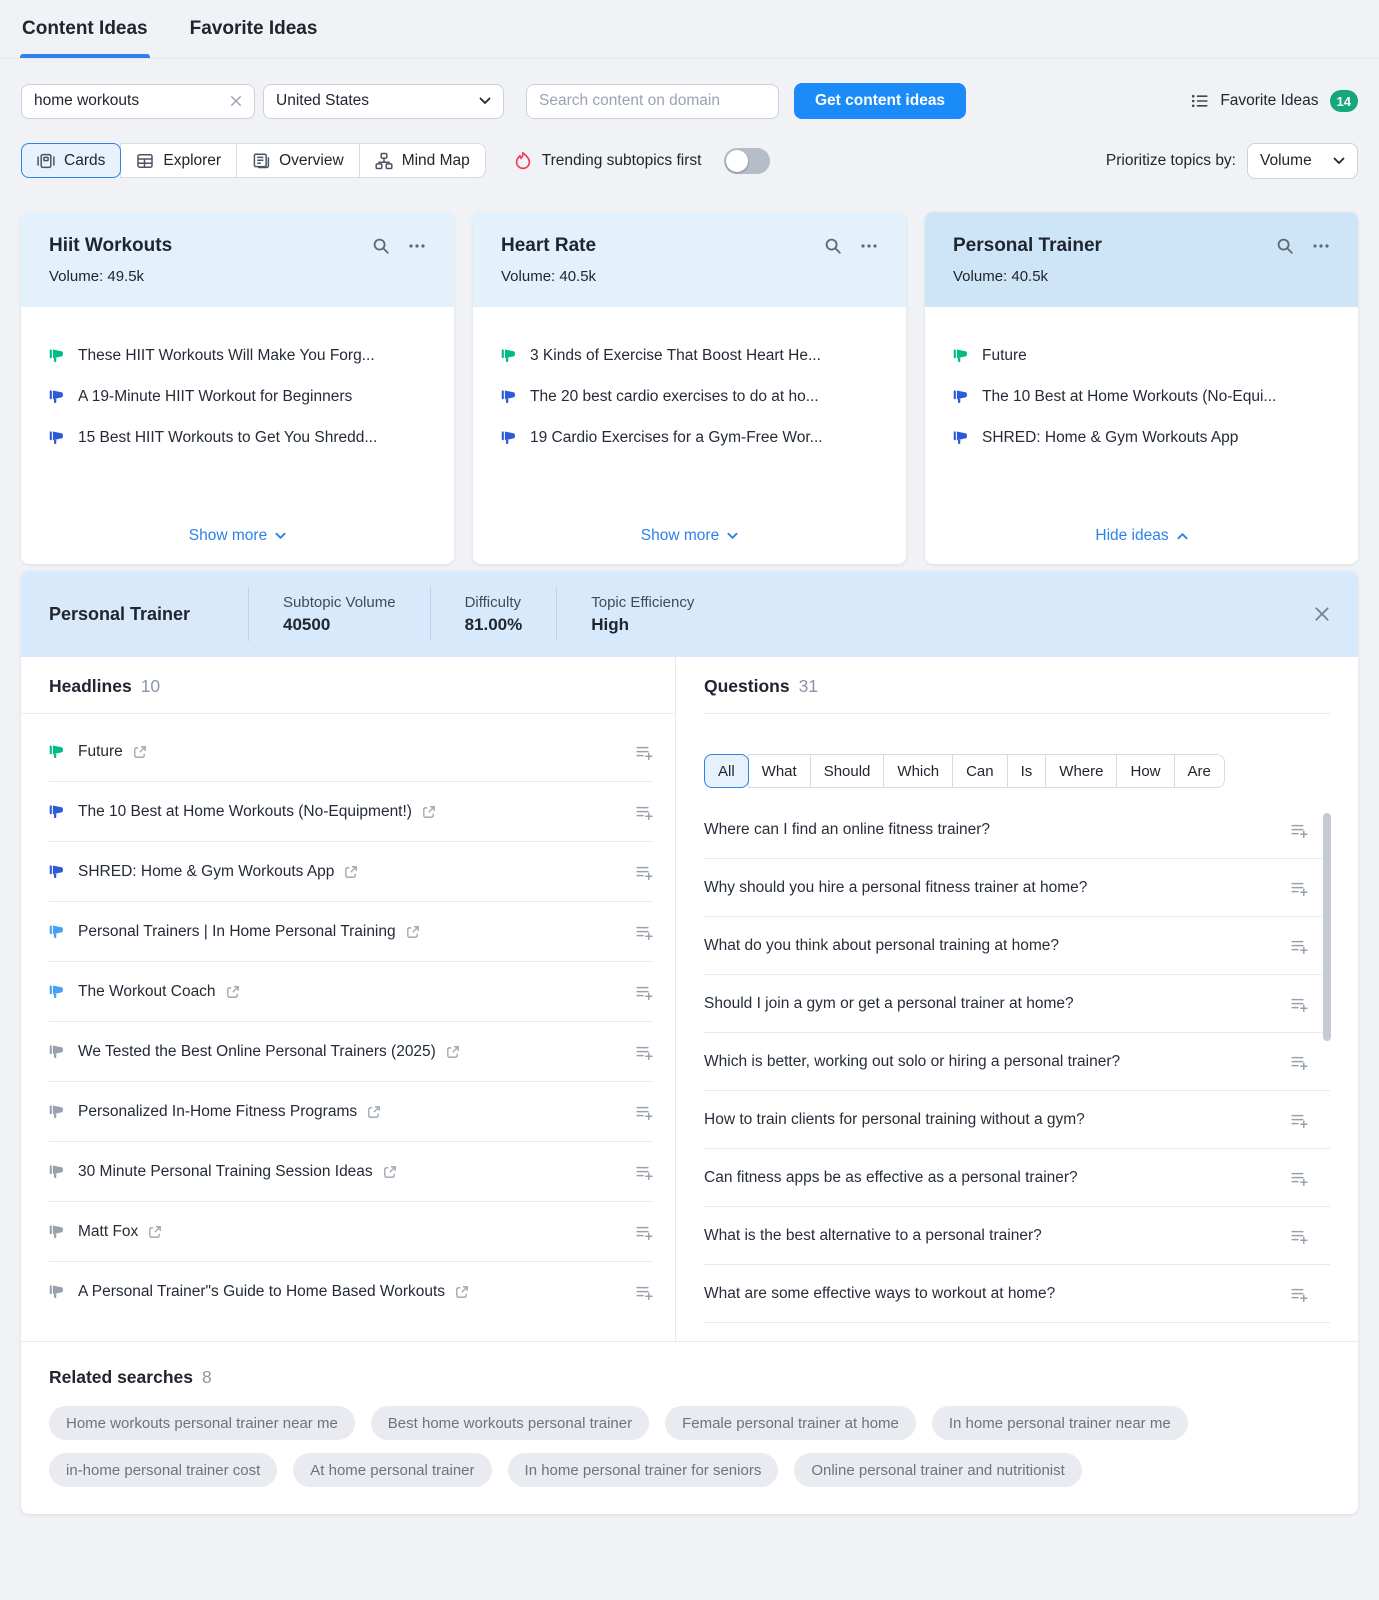  Describe the element at coordinates (938, 1470) in the screenshot. I see `related-search-chip: Online personal trainer and nutritionist` at that location.